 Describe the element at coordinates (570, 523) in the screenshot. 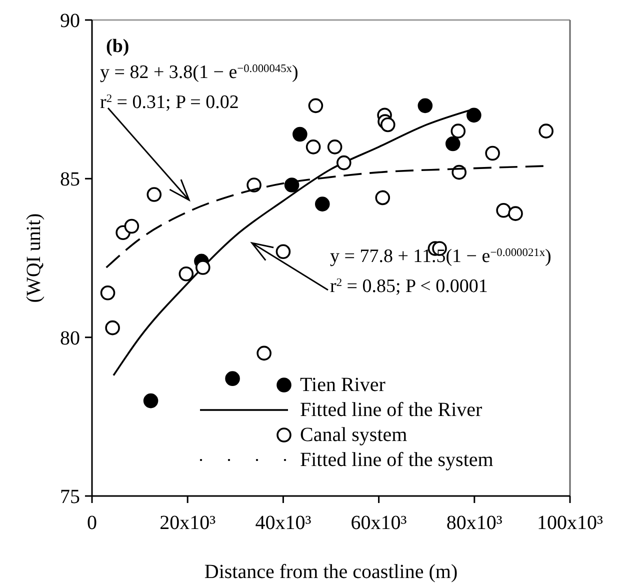

I see `x-tick-label: 100x10³` at that location.